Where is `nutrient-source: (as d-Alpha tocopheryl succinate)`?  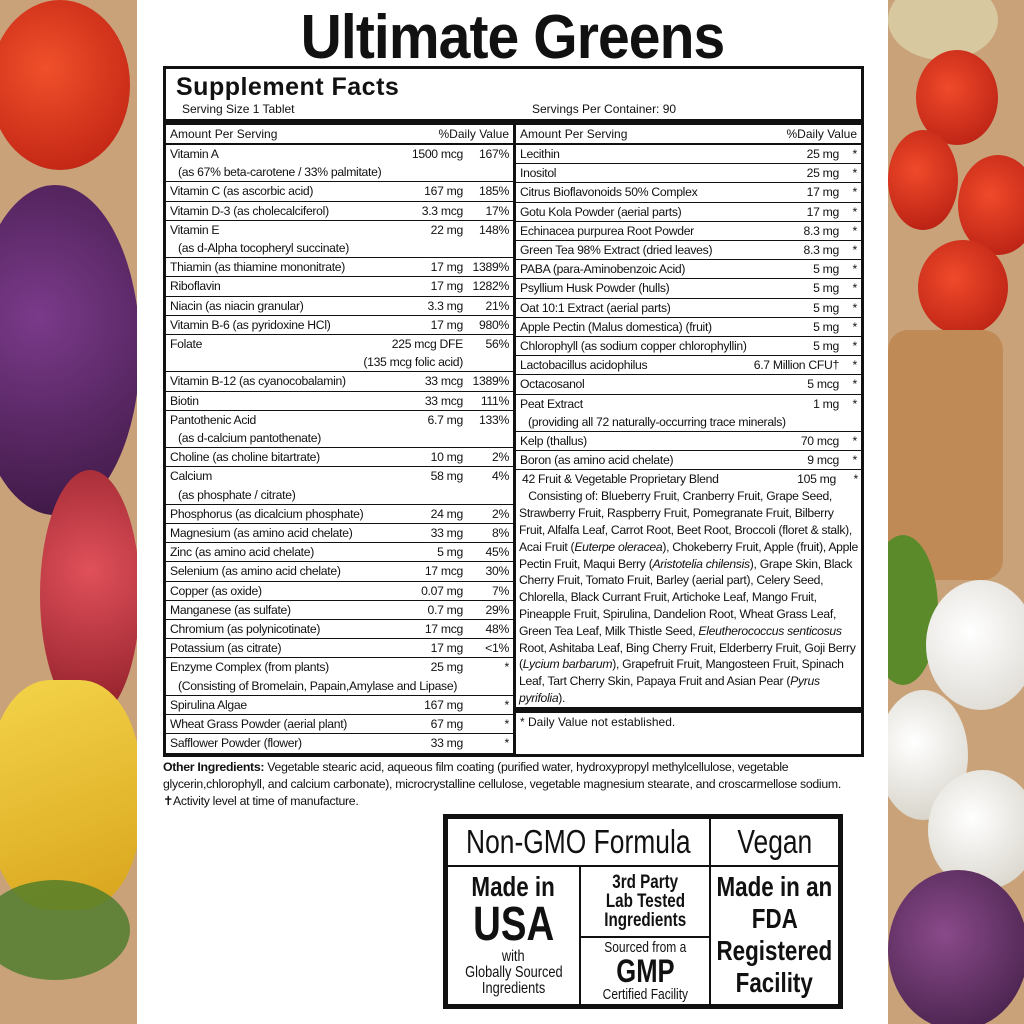 nutrient-source: (as d-Alpha tocopheryl succinate) is located at coordinates (263, 248).